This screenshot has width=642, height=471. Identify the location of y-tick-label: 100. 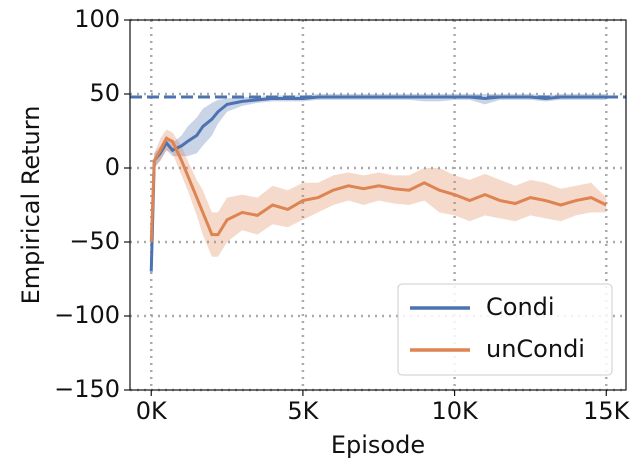
(97, 19).